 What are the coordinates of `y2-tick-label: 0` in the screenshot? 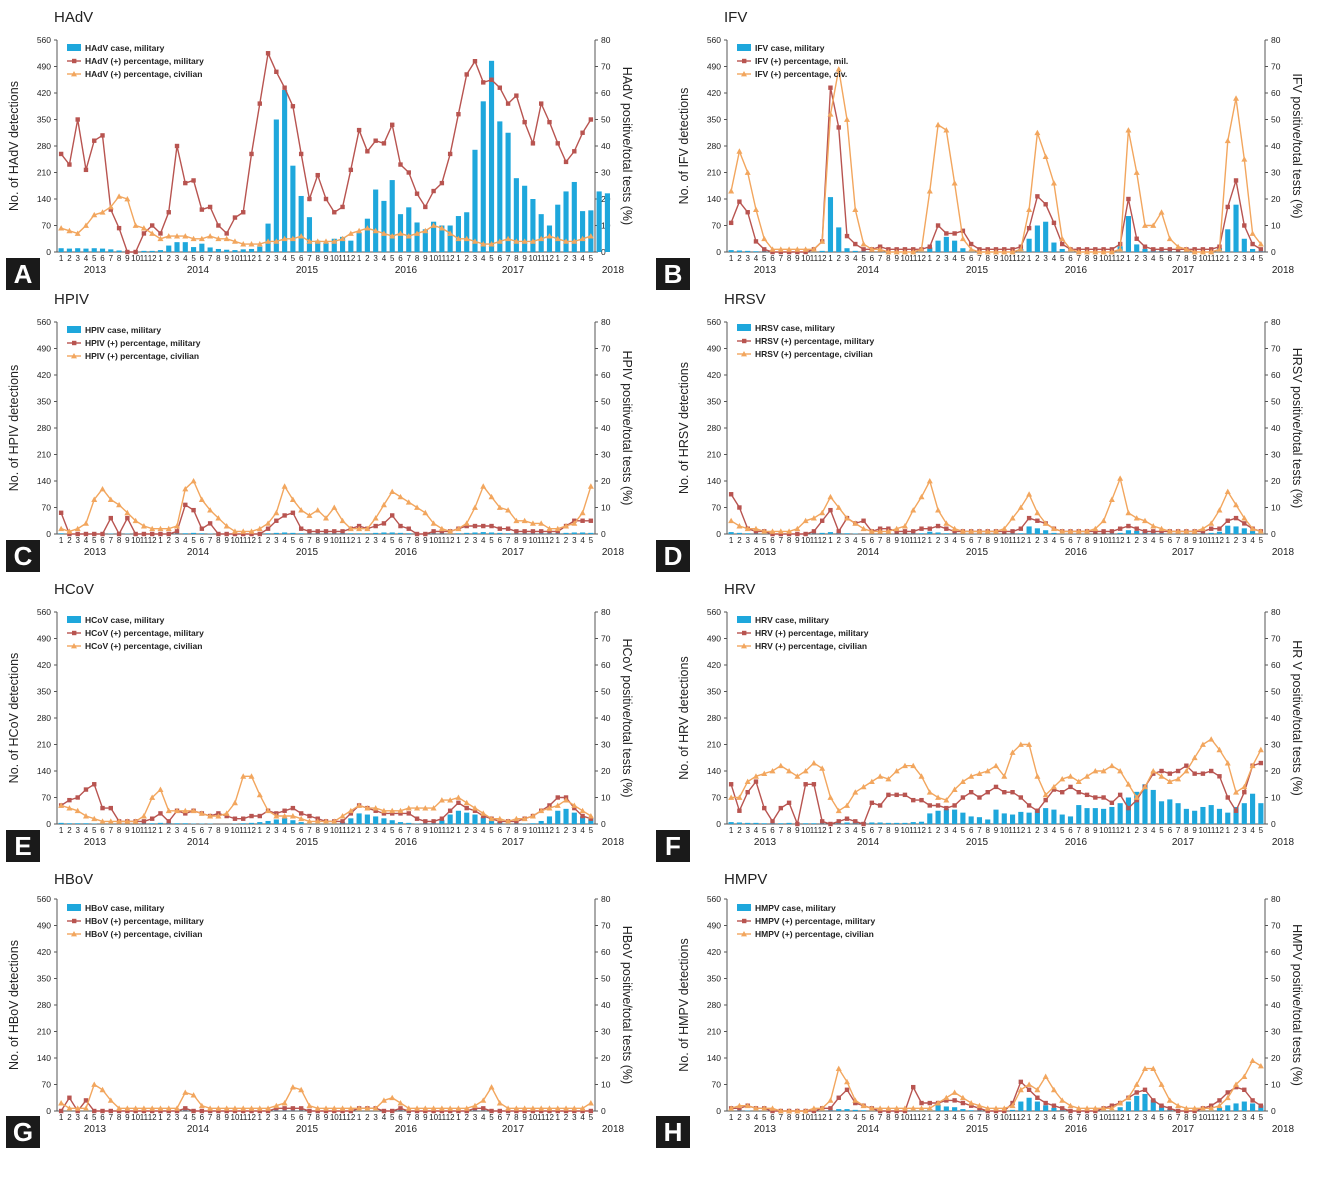 It's located at (1273, 252).